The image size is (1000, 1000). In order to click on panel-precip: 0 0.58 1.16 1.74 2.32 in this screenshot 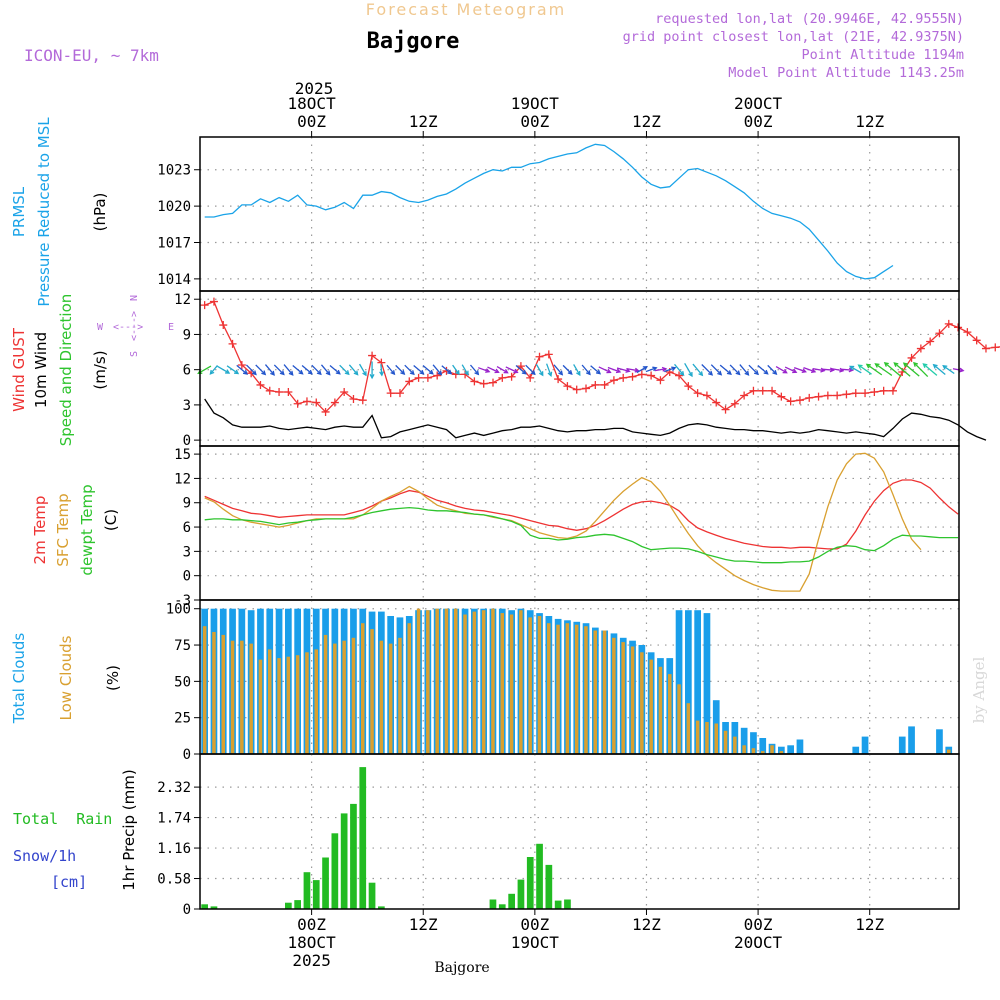, I will do `click(558, 835)`.